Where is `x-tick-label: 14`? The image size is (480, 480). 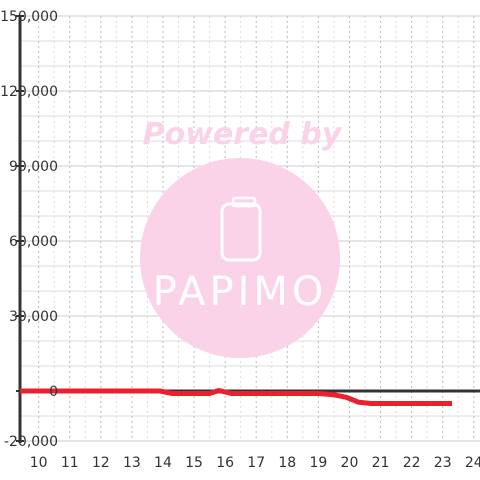
x-tick-label: 14 is located at coordinates (163, 463).